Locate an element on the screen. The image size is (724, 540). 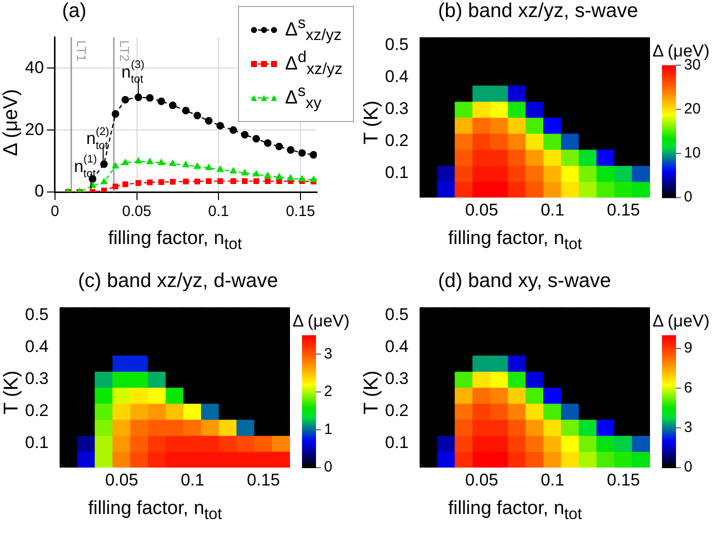
ref-line-label: LT1 is located at coordinates (82, 51).